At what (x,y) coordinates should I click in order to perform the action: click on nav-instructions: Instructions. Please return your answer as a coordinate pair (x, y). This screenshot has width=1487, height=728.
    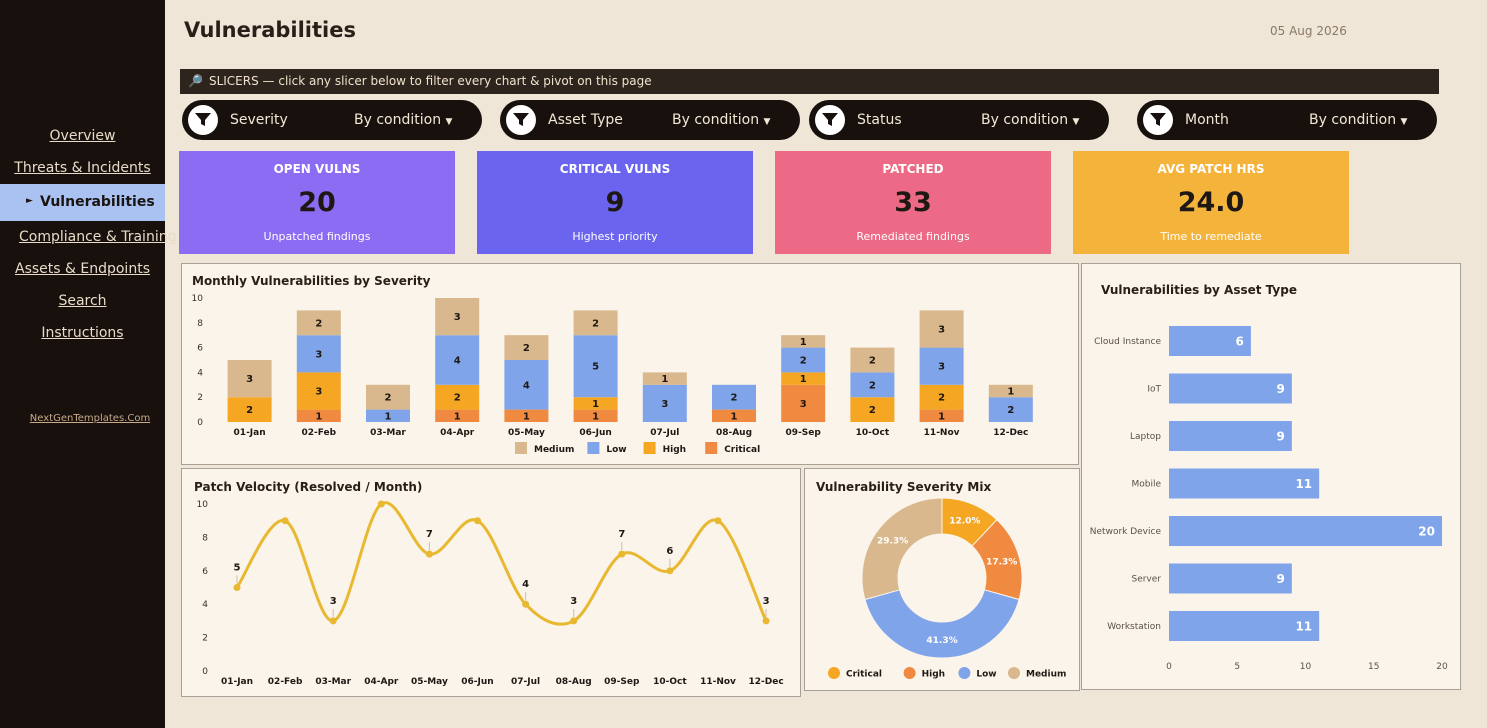
    Looking at the image, I should click on (82, 333).